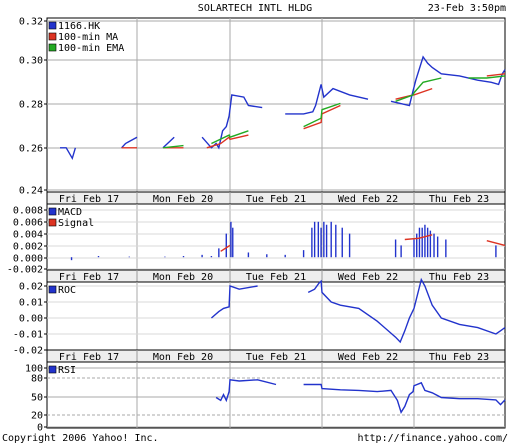 This screenshot has width=512, height=444. What do you see at coordinates (28, 211) in the screenshot?
I see `y-tick-label: 0.008` at bounding box center [28, 211].